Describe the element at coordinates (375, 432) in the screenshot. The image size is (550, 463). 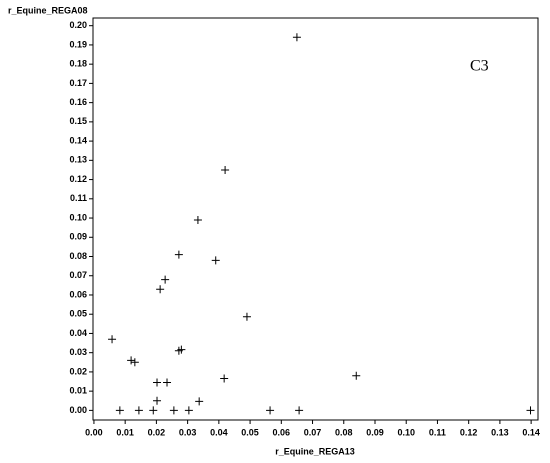
I see `x-tick-label: 0.09` at that location.